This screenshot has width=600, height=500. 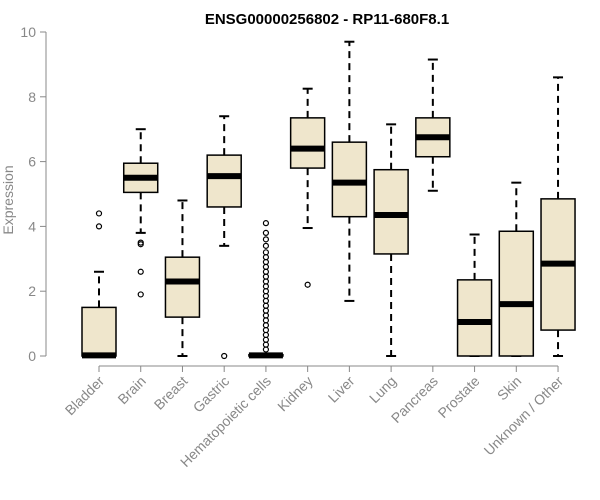 What do you see at coordinates (32, 97) in the screenshot?
I see `y-tick-label: 8` at bounding box center [32, 97].